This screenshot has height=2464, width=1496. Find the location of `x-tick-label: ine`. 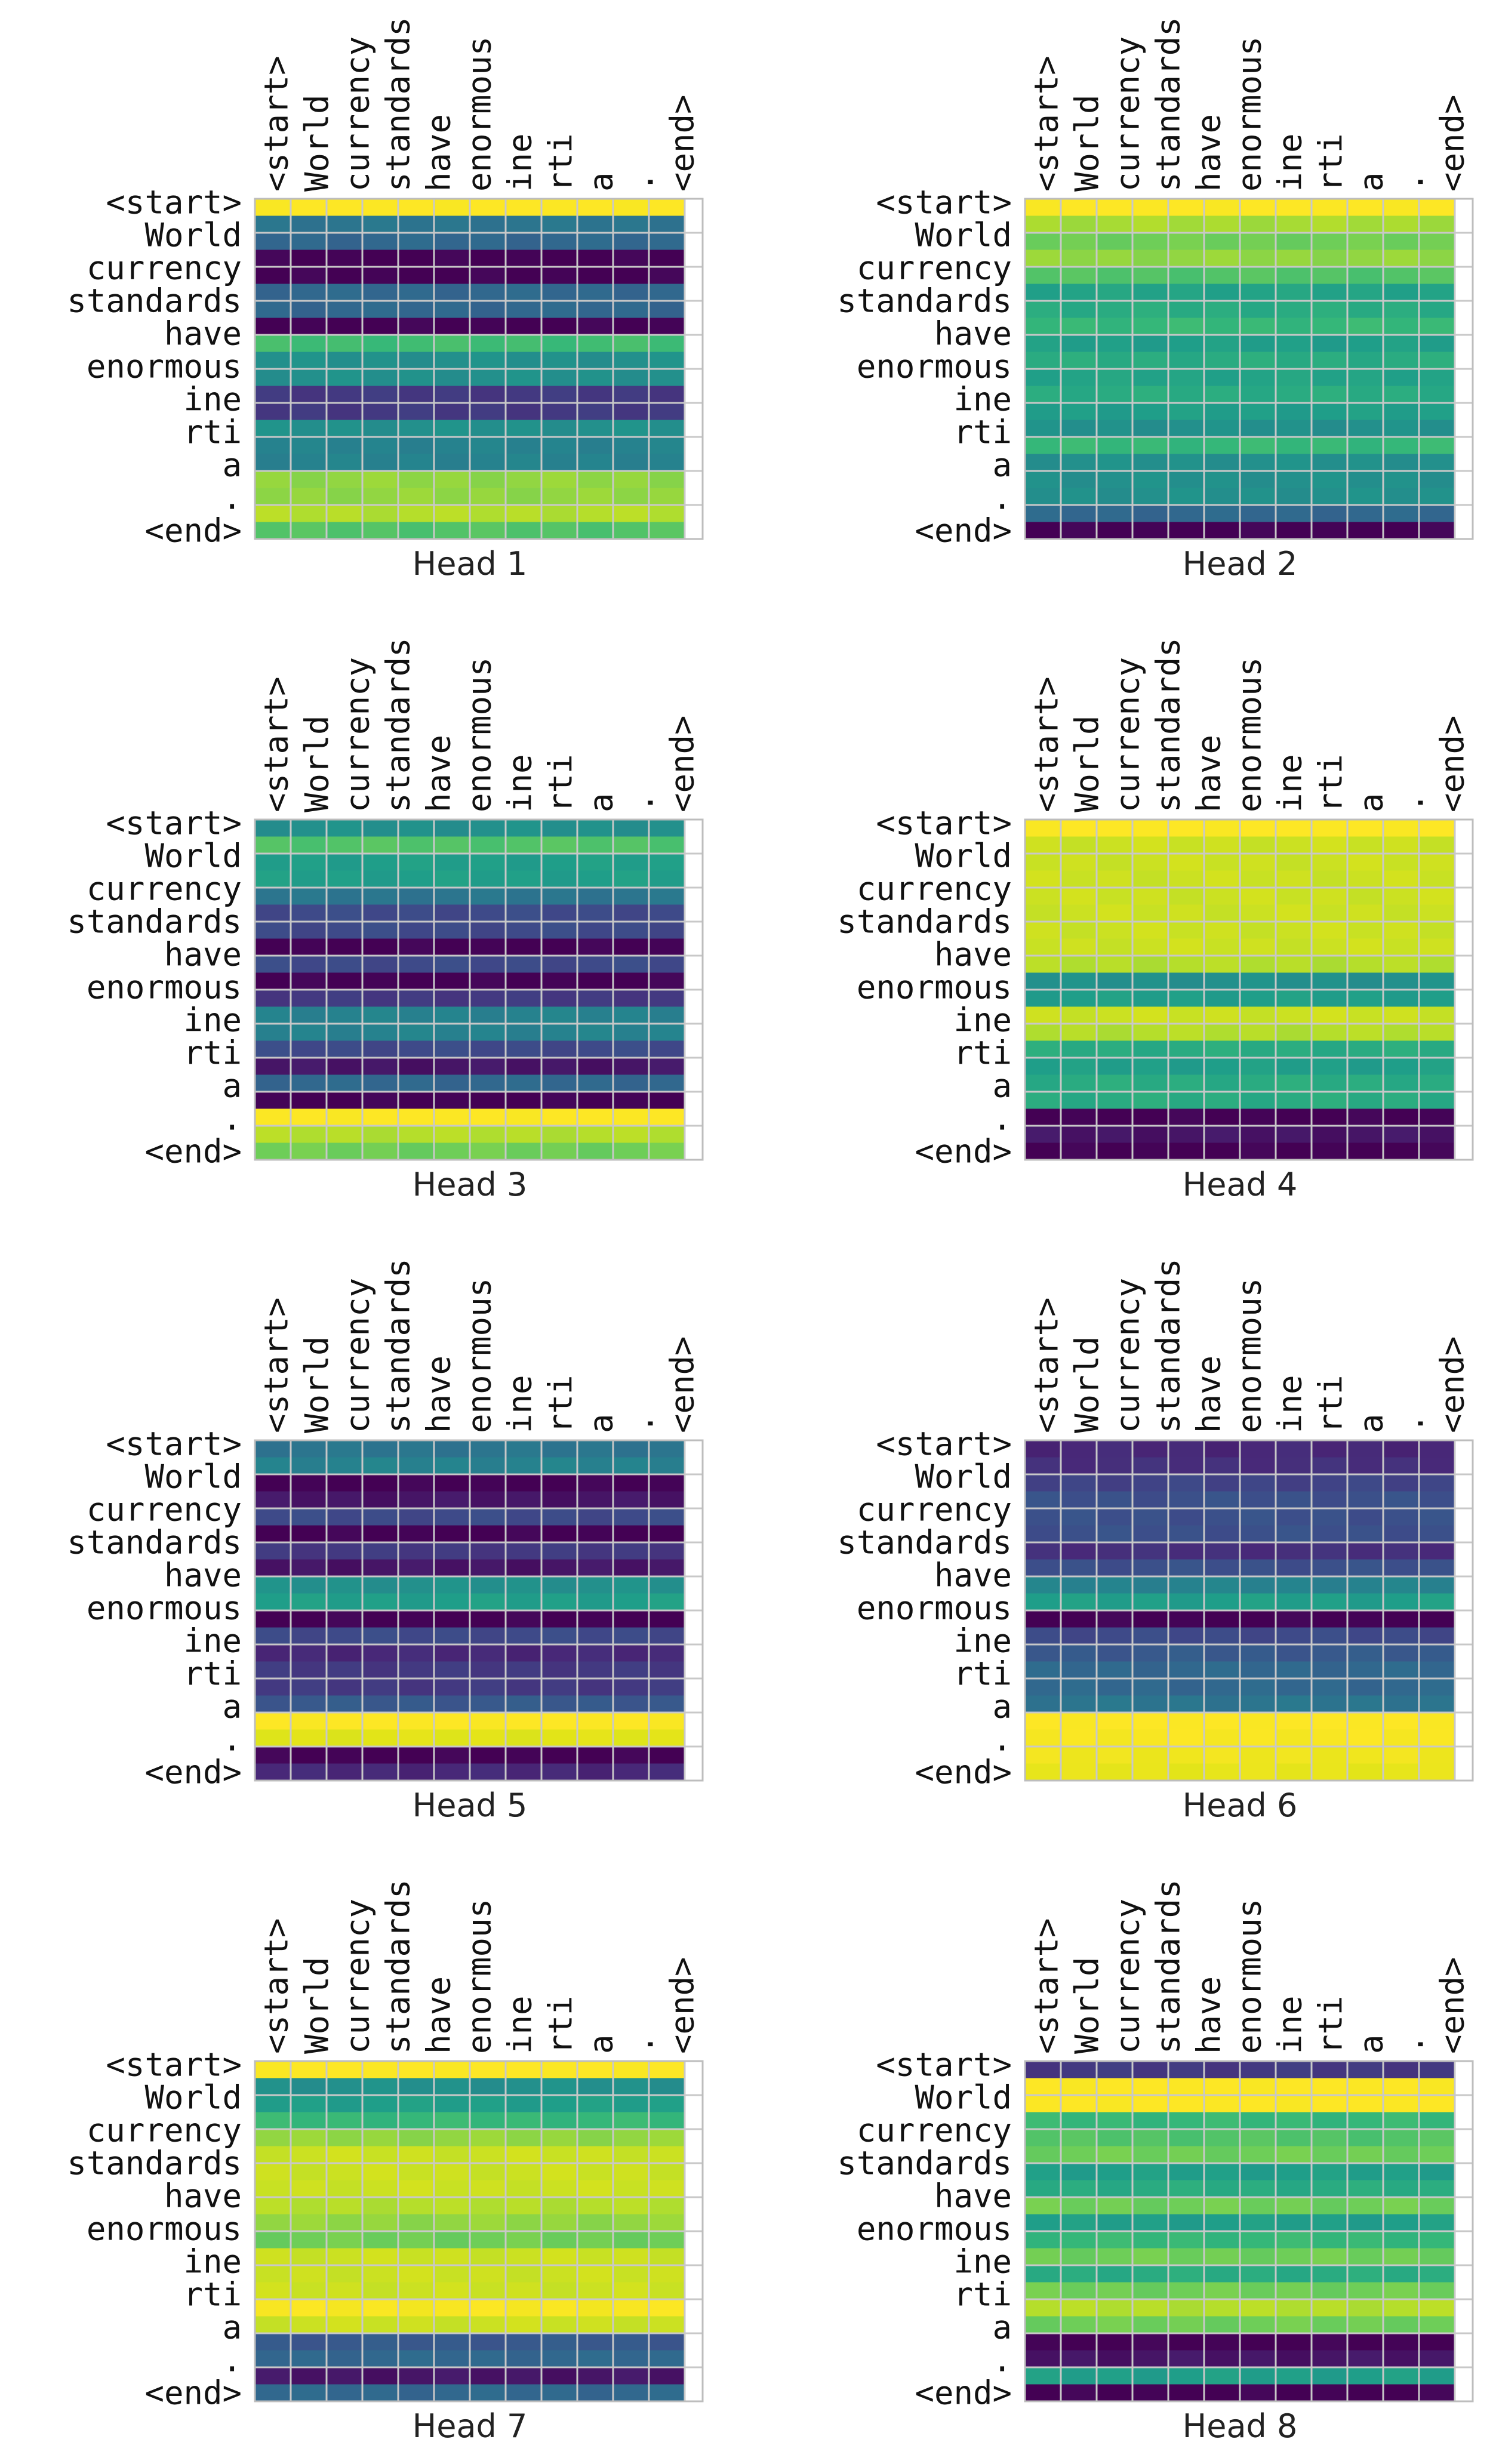

x-tick-label: ine is located at coordinates (520, 2024).